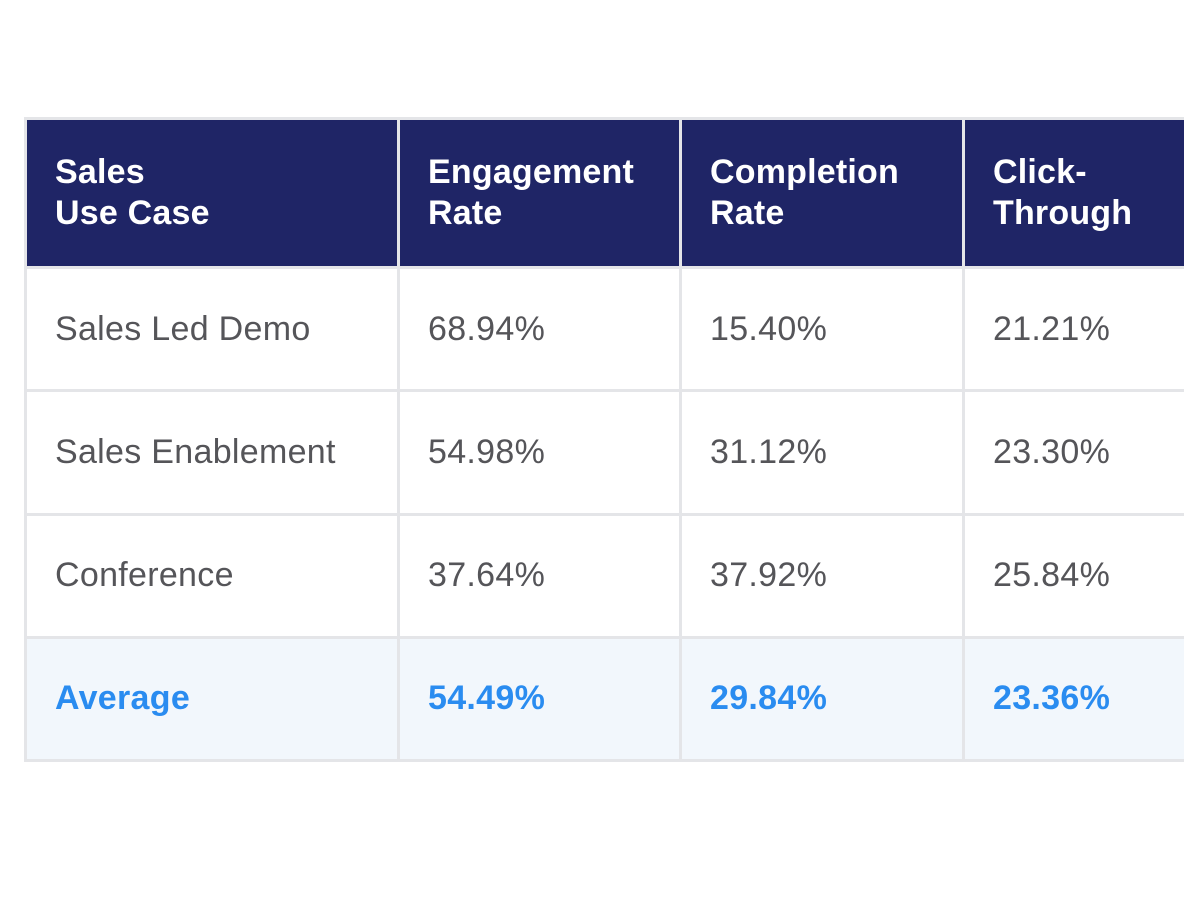 The height and width of the screenshot is (909, 1200). What do you see at coordinates (1074, 193) in the screenshot?
I see `header-click-through: Click- Through` at bounding box center [1074, 193].